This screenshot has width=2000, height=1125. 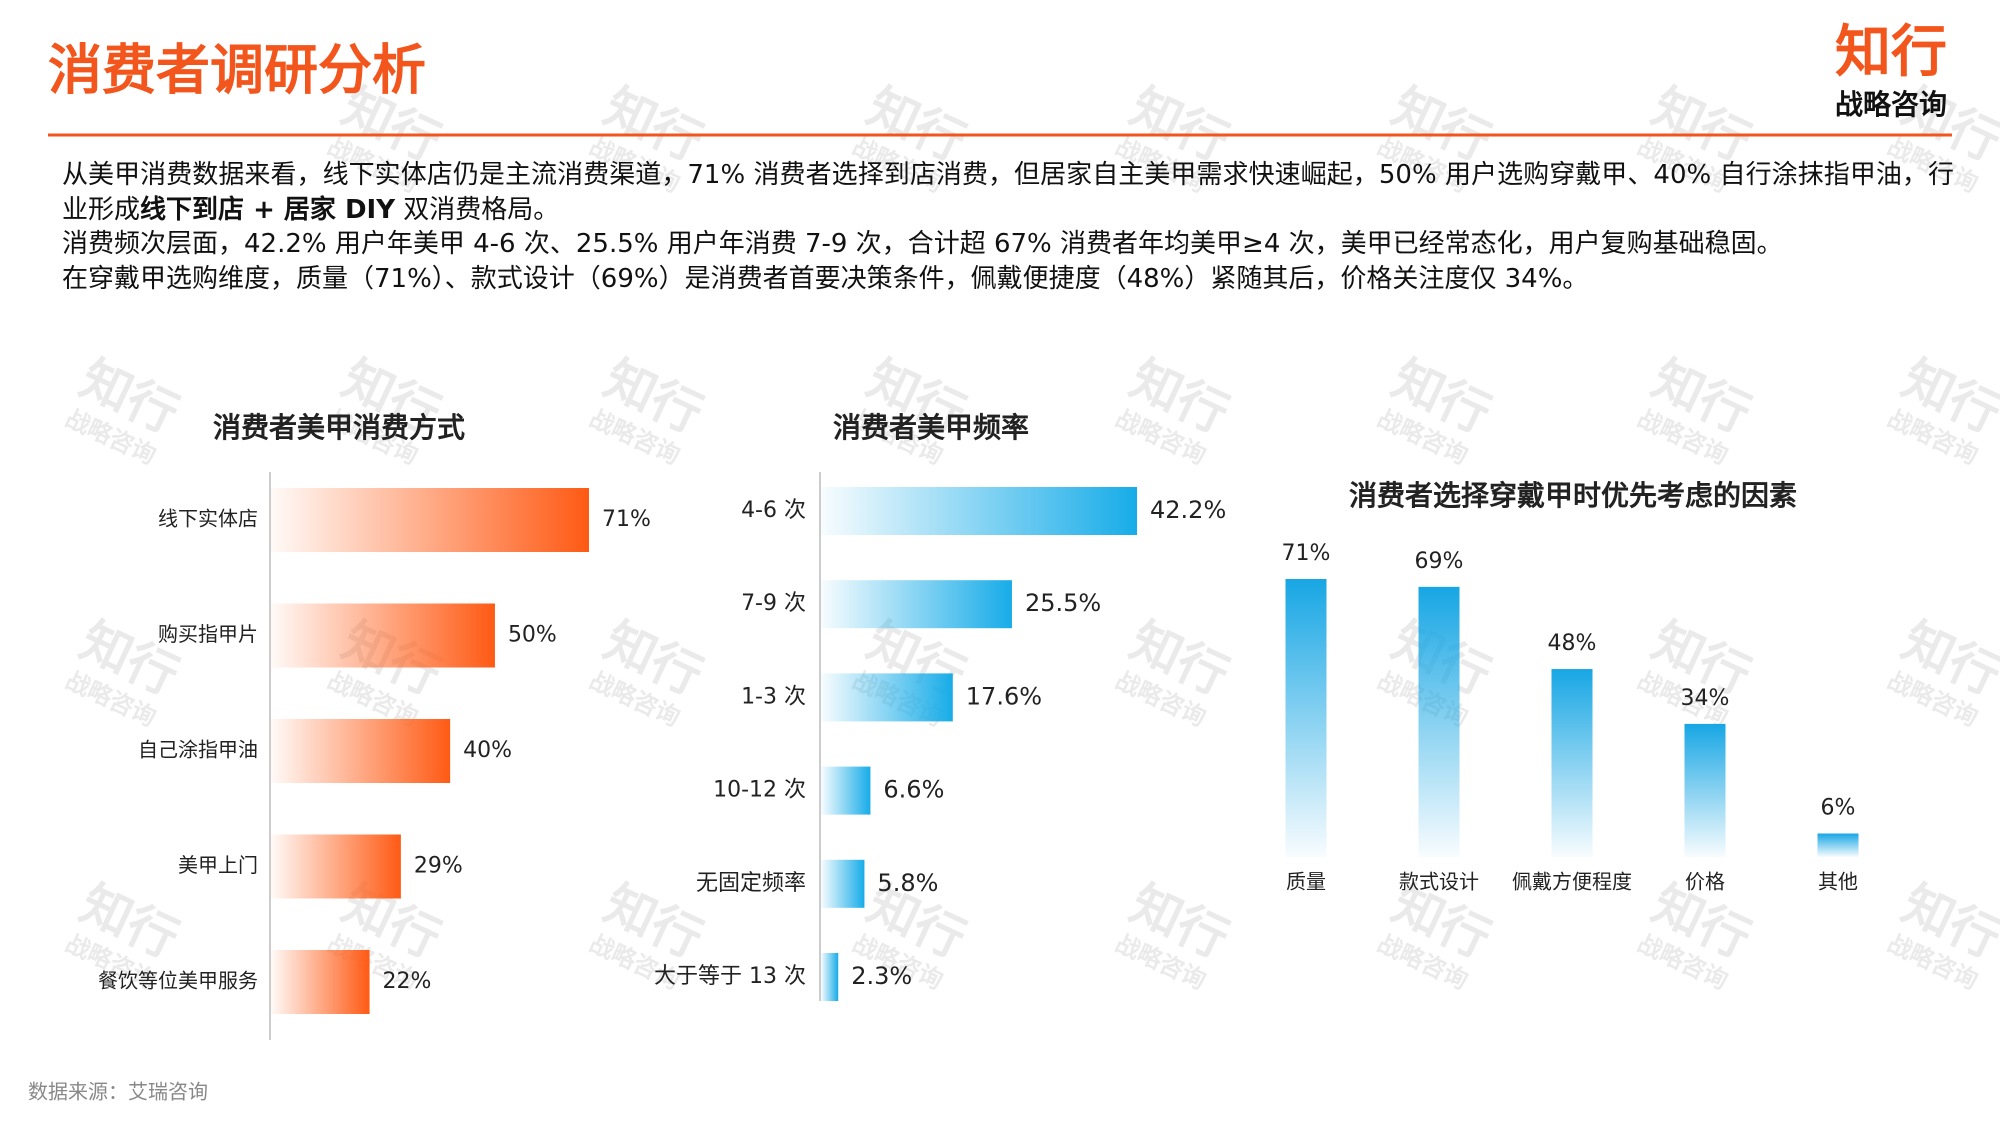 I want to click on text: 双消费格局。, so click(x=477, y=209).